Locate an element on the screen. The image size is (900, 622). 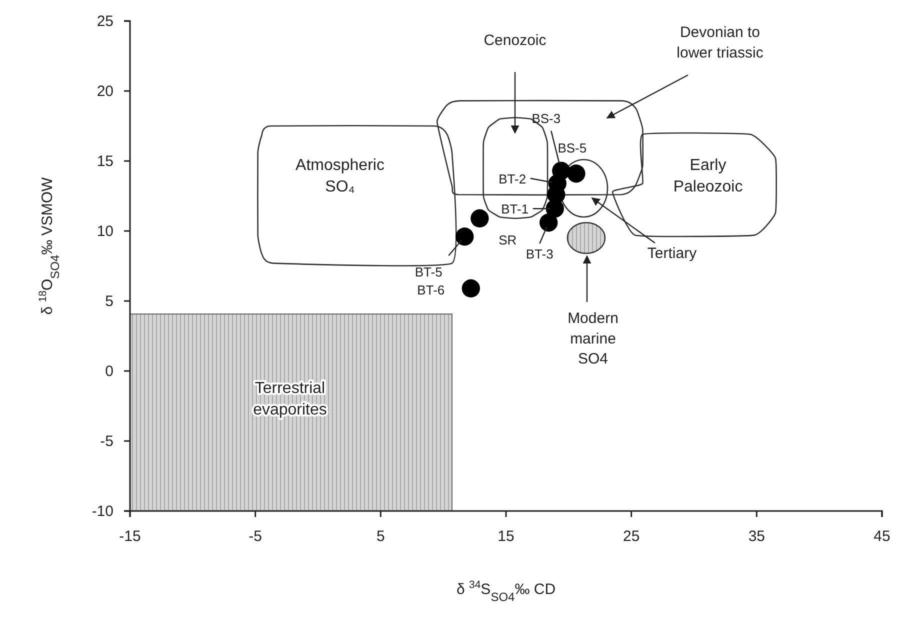
annotation: BT-3 is located at coordinates (540, 254).